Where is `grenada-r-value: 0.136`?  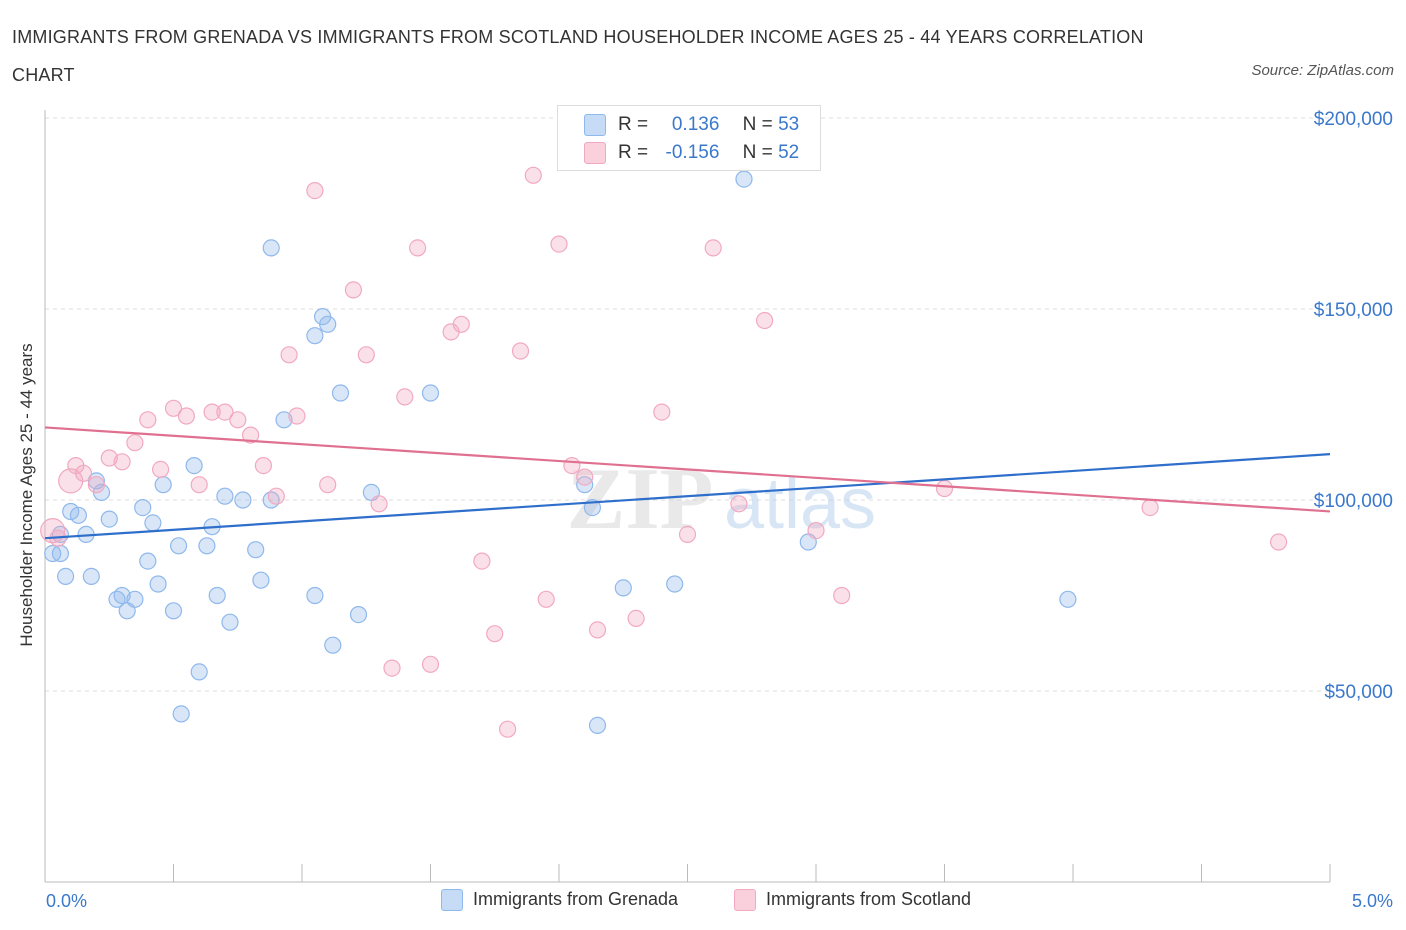
grenada-r-value: 0.136 is located at coordinates (695, 124).